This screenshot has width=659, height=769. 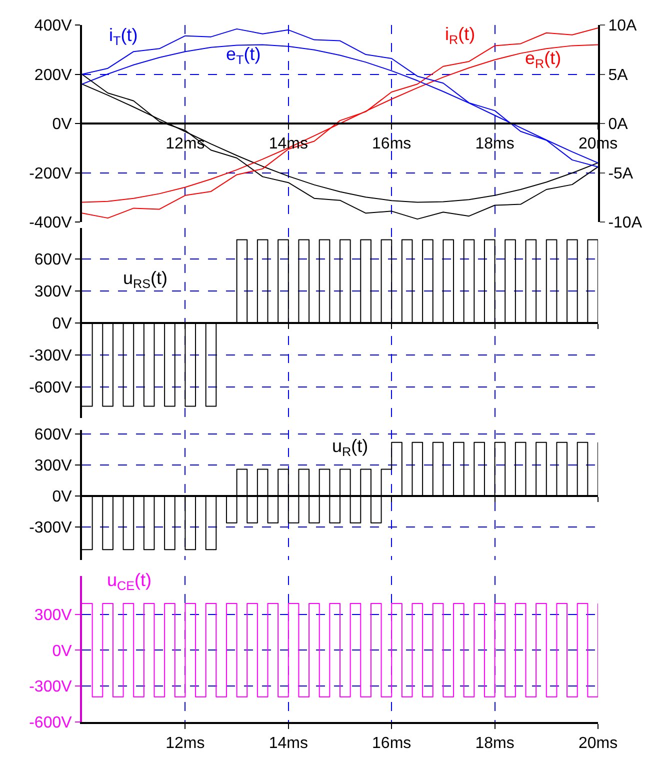 I want to click on series-label: u$_{RS}$(t), so click(x=145, y=279).